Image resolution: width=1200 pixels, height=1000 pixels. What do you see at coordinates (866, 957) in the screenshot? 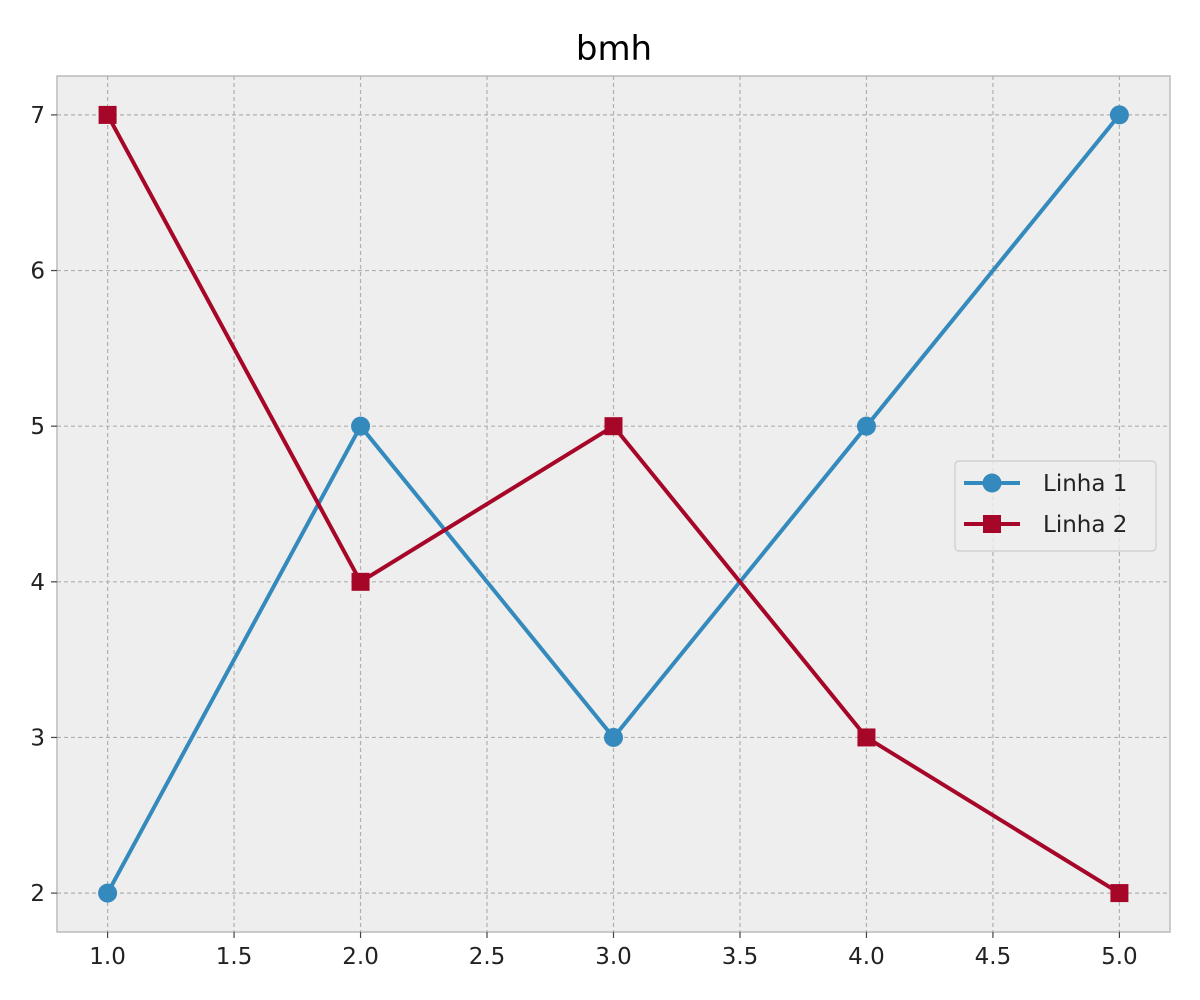
I see `x-tick-label: 4.0` at bounding box center [866, 957].